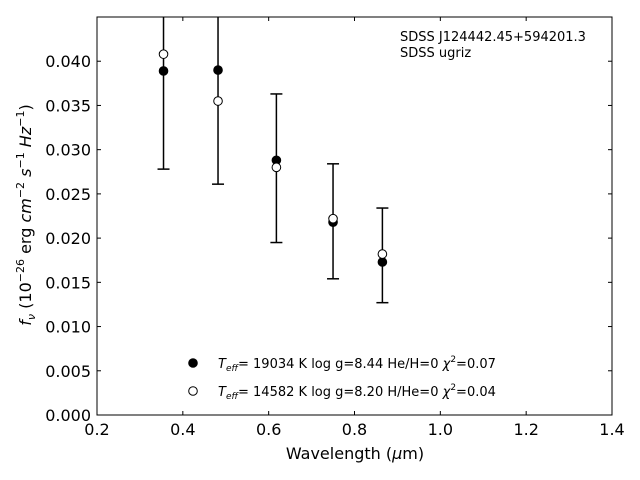  I want to click on y-tick-label: 0.040, so click(68, 61).